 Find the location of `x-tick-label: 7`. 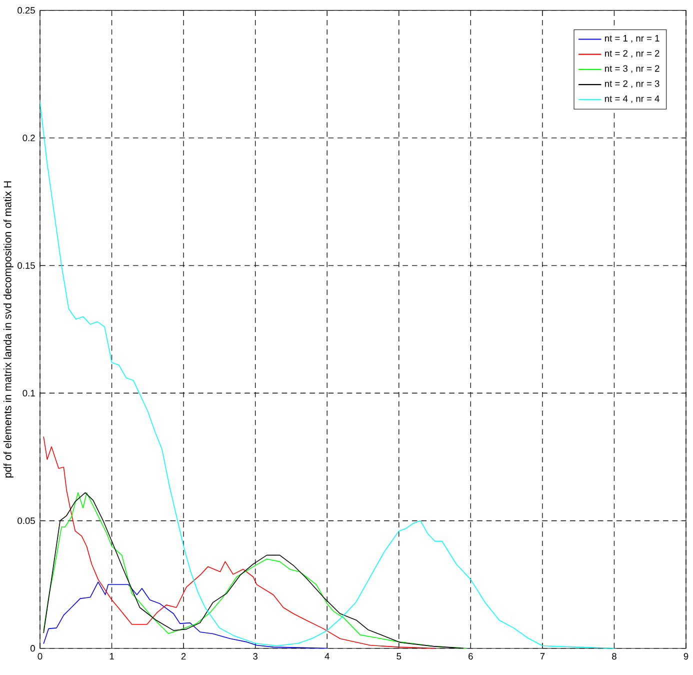

x-tick-label: 7 is located at coordinates (542, 656).